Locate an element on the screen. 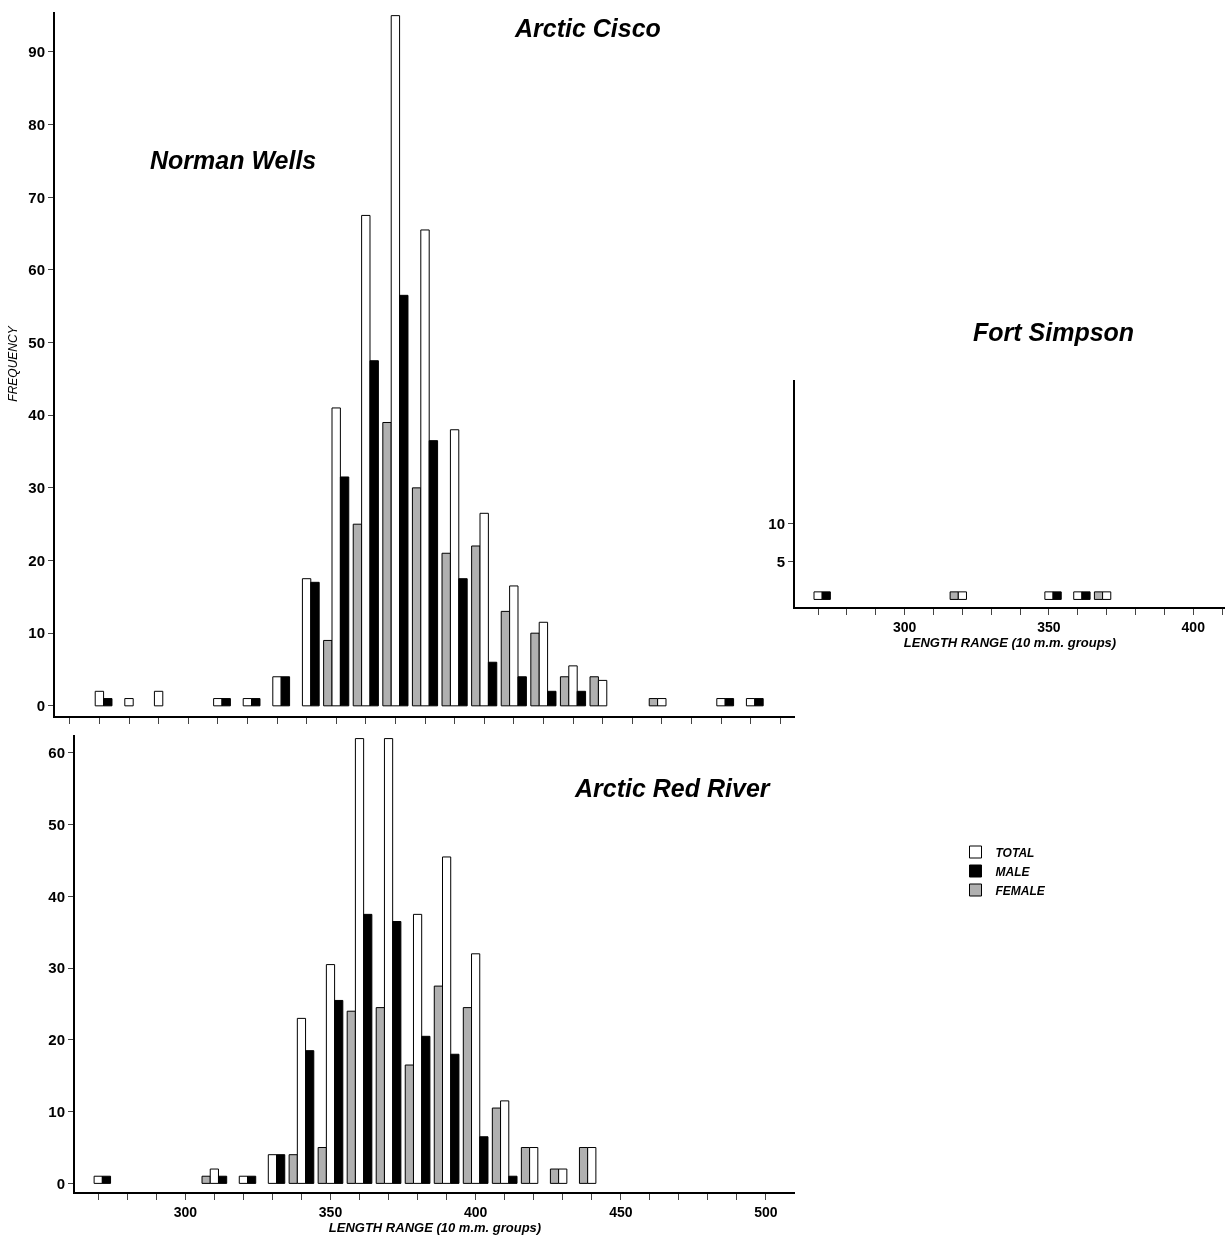 The width and height of the screenshot is (1225, 1250). y-tick-label: 5 is located at coordinates (780, 561).